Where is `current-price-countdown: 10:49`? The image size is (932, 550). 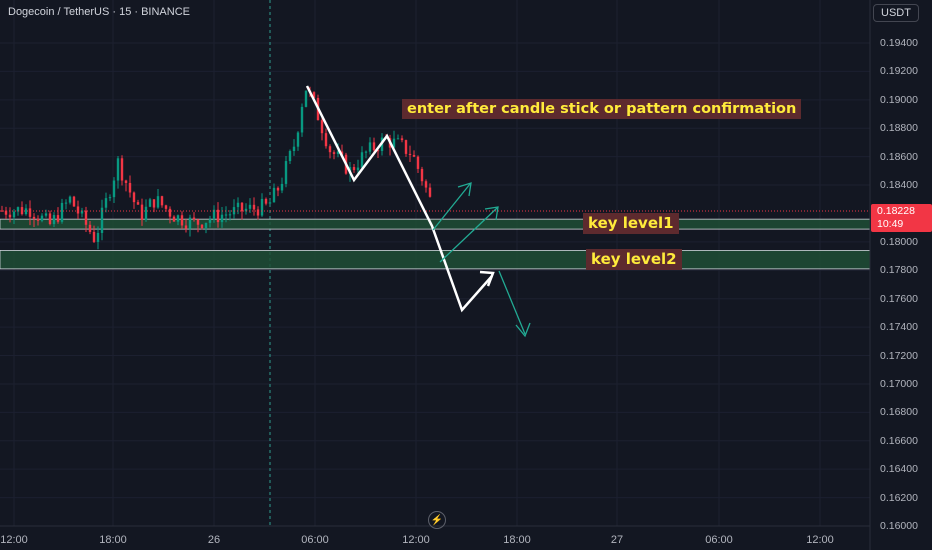
current-price-countdown: 10:49 is located at coordinates (890, 224).